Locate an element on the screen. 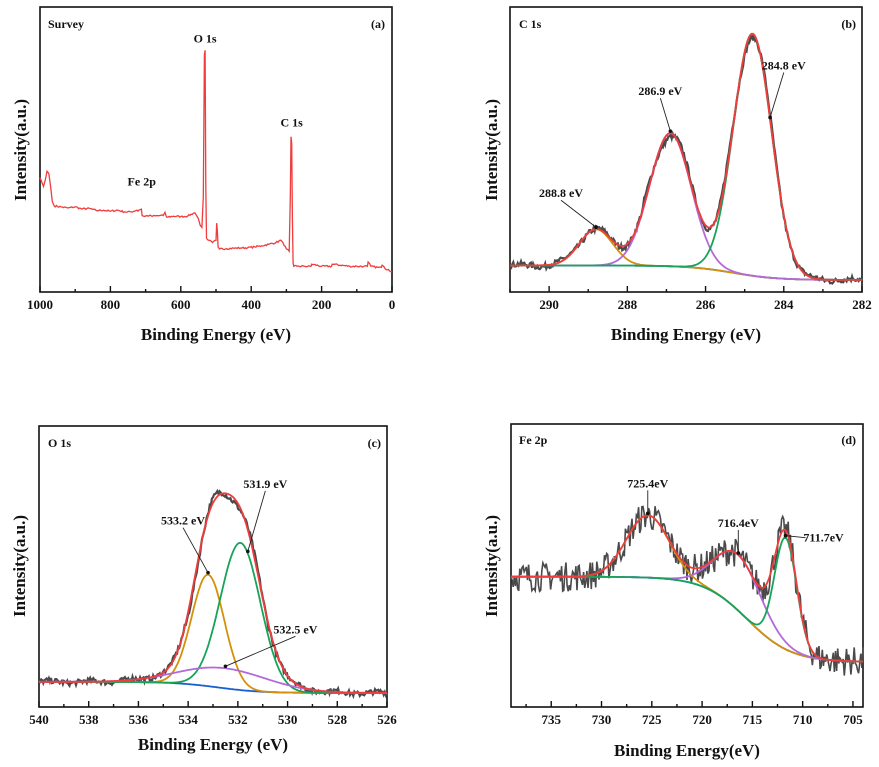 The image size is (879, 767). x-tick-label: 290 is located at coordinates (549, 304).